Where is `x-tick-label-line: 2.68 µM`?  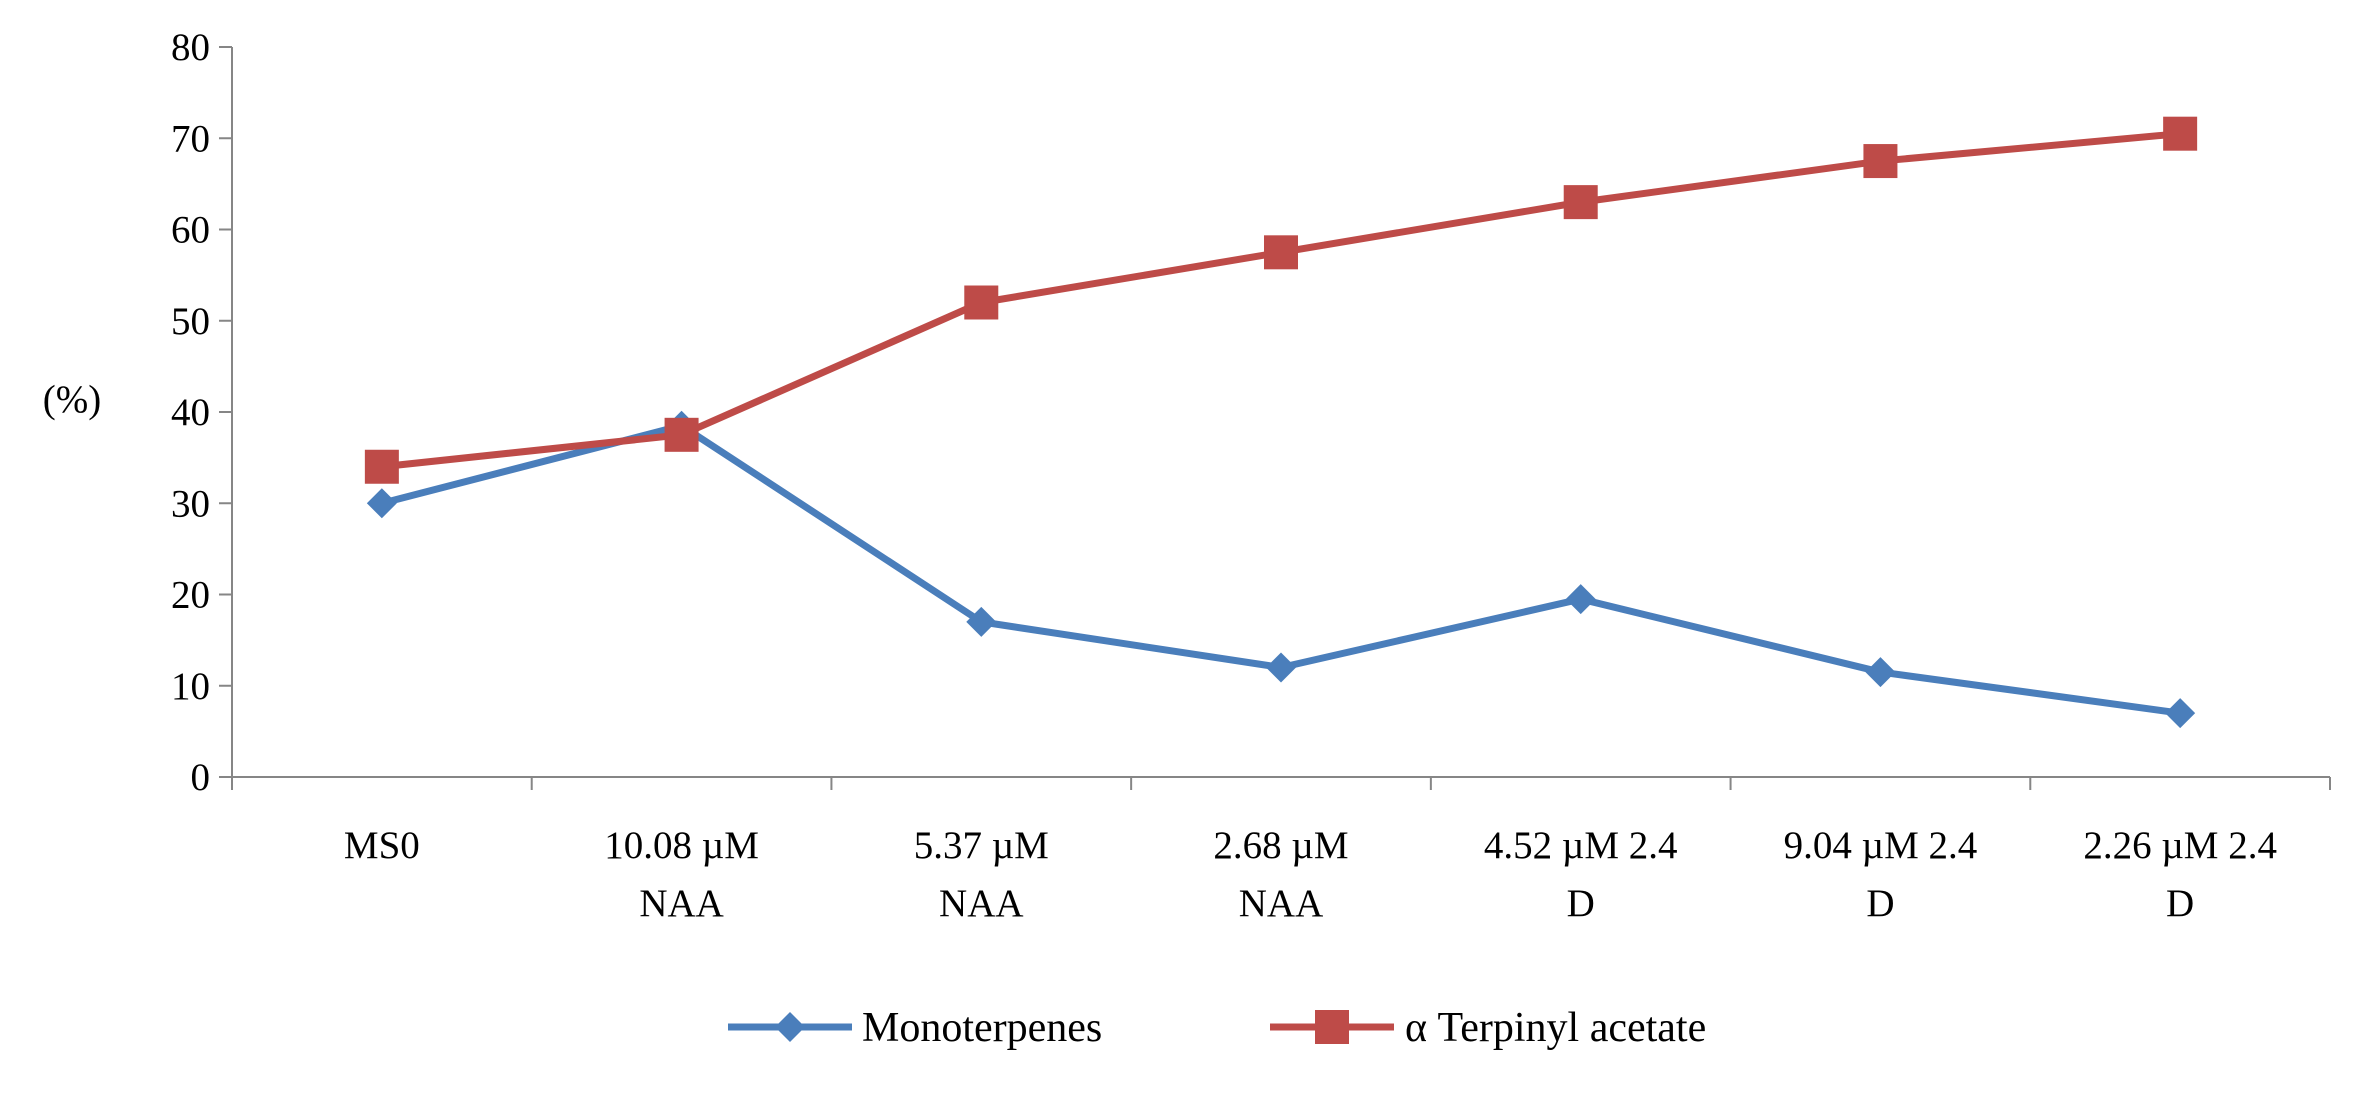
x-tick-label-line: 2.68 µM is located at coordinates (1280, 845).